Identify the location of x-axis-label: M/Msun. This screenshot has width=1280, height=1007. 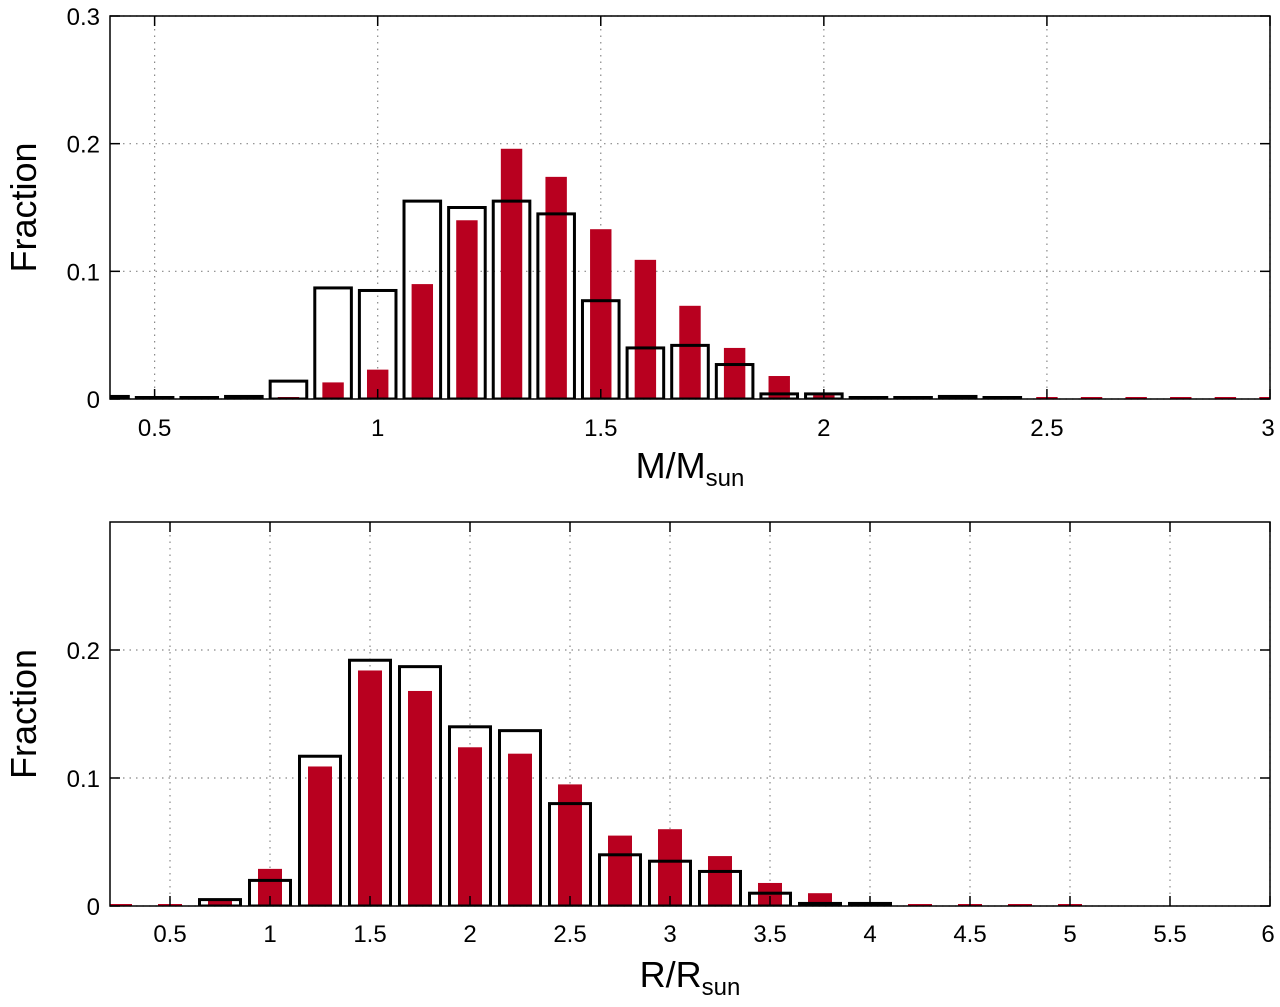
(690, 468).